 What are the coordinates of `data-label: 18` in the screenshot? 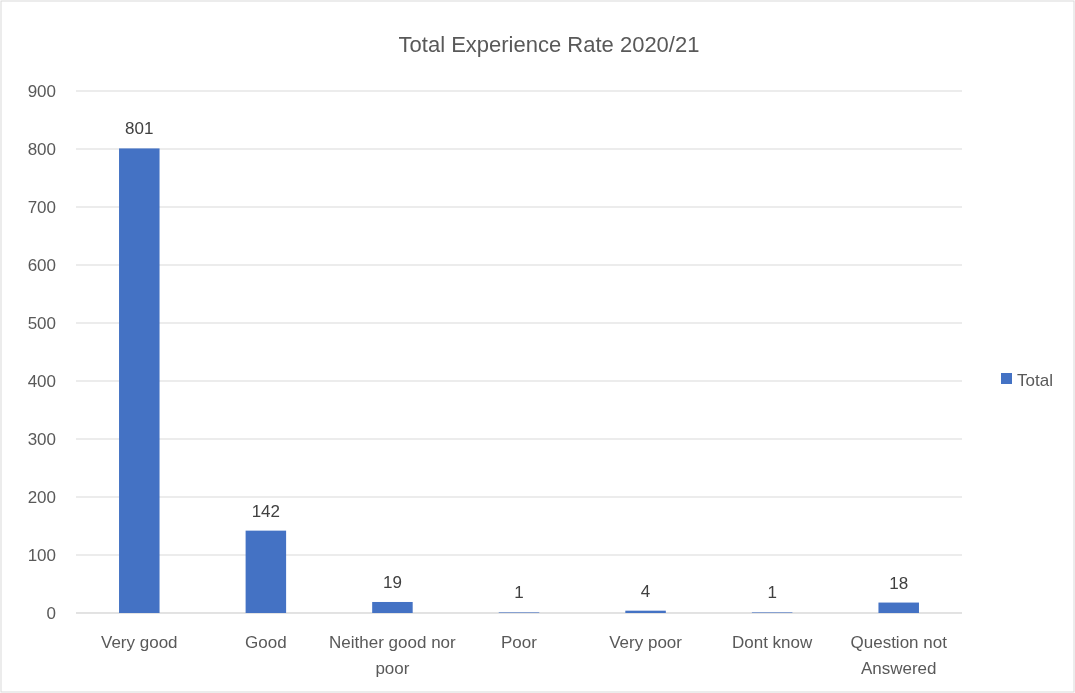 It's located at (899, 583).